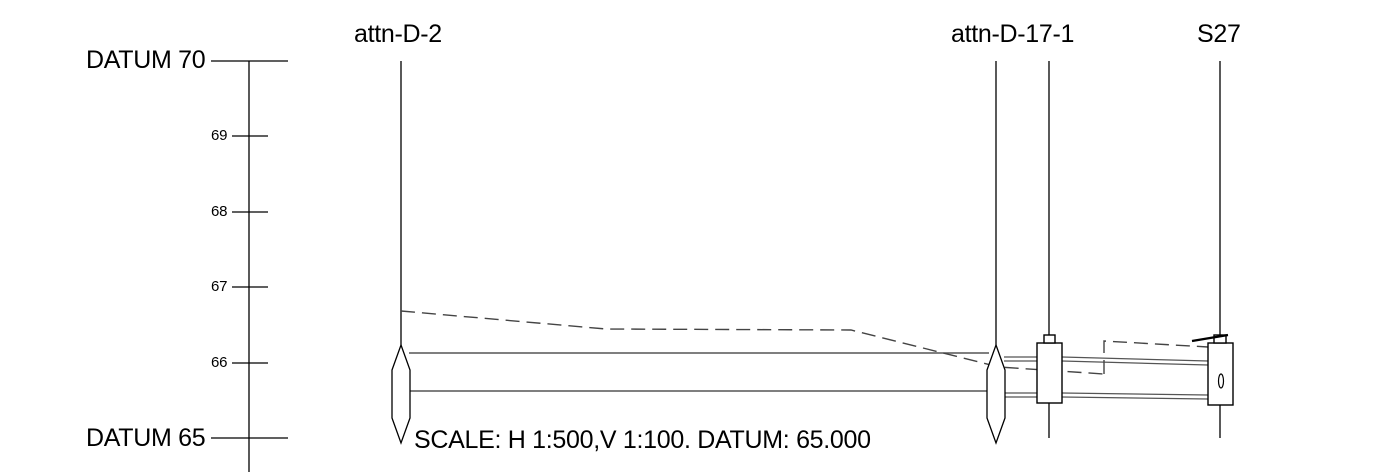  I want to click on chamber-attn-d-2-shape, so click(401, 394).